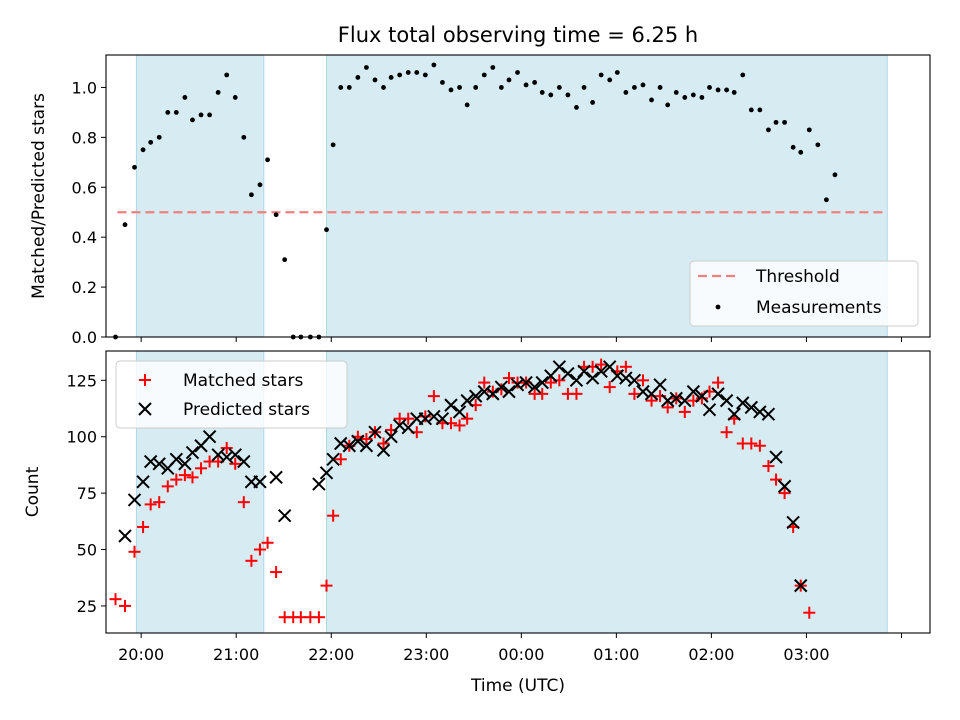  Describe the element at coordinates (81, 380) in the screenshot. I see `y-tick-label: 125` at that location.